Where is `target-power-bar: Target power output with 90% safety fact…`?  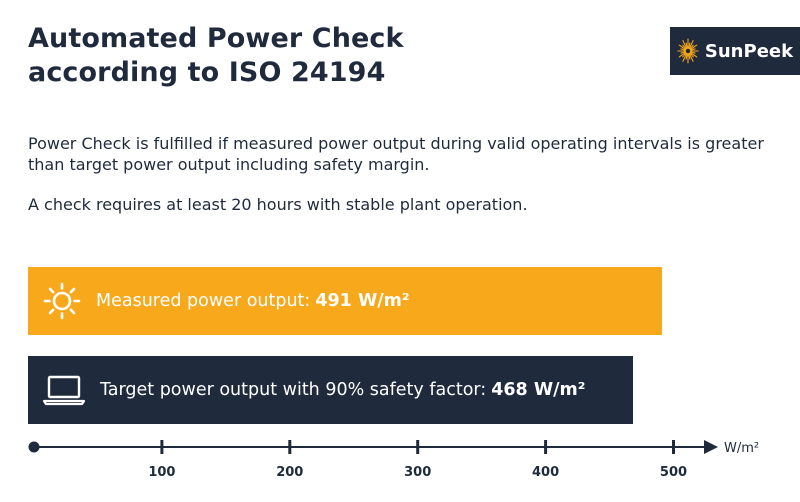 target-power-bar: Target power output with 90% safety fact… is located at coordinates (330, 390).